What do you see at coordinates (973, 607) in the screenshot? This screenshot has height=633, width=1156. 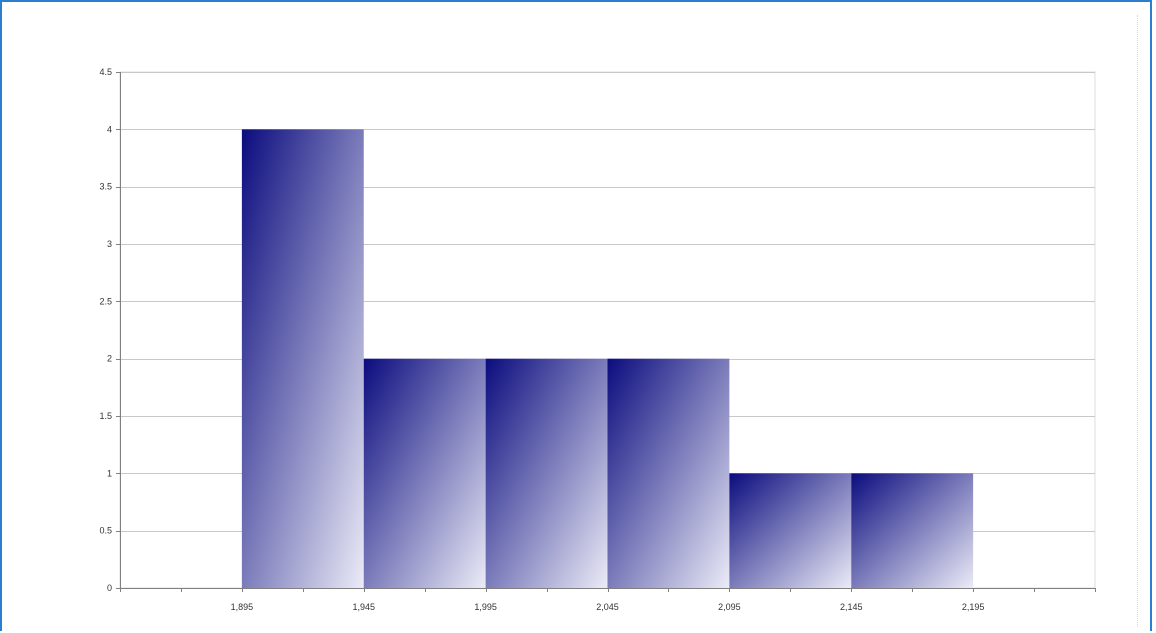 I see `x-tick-label: 2,195` at bounding box center [973, 607].